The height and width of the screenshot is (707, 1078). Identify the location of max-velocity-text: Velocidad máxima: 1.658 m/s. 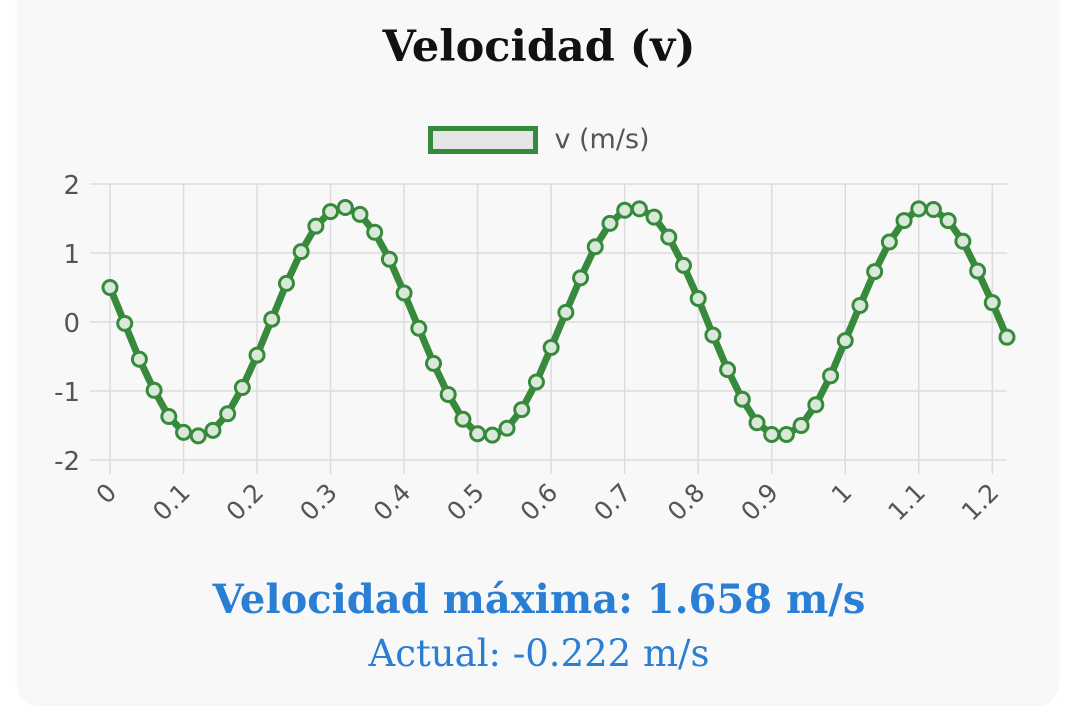
(539, 599).